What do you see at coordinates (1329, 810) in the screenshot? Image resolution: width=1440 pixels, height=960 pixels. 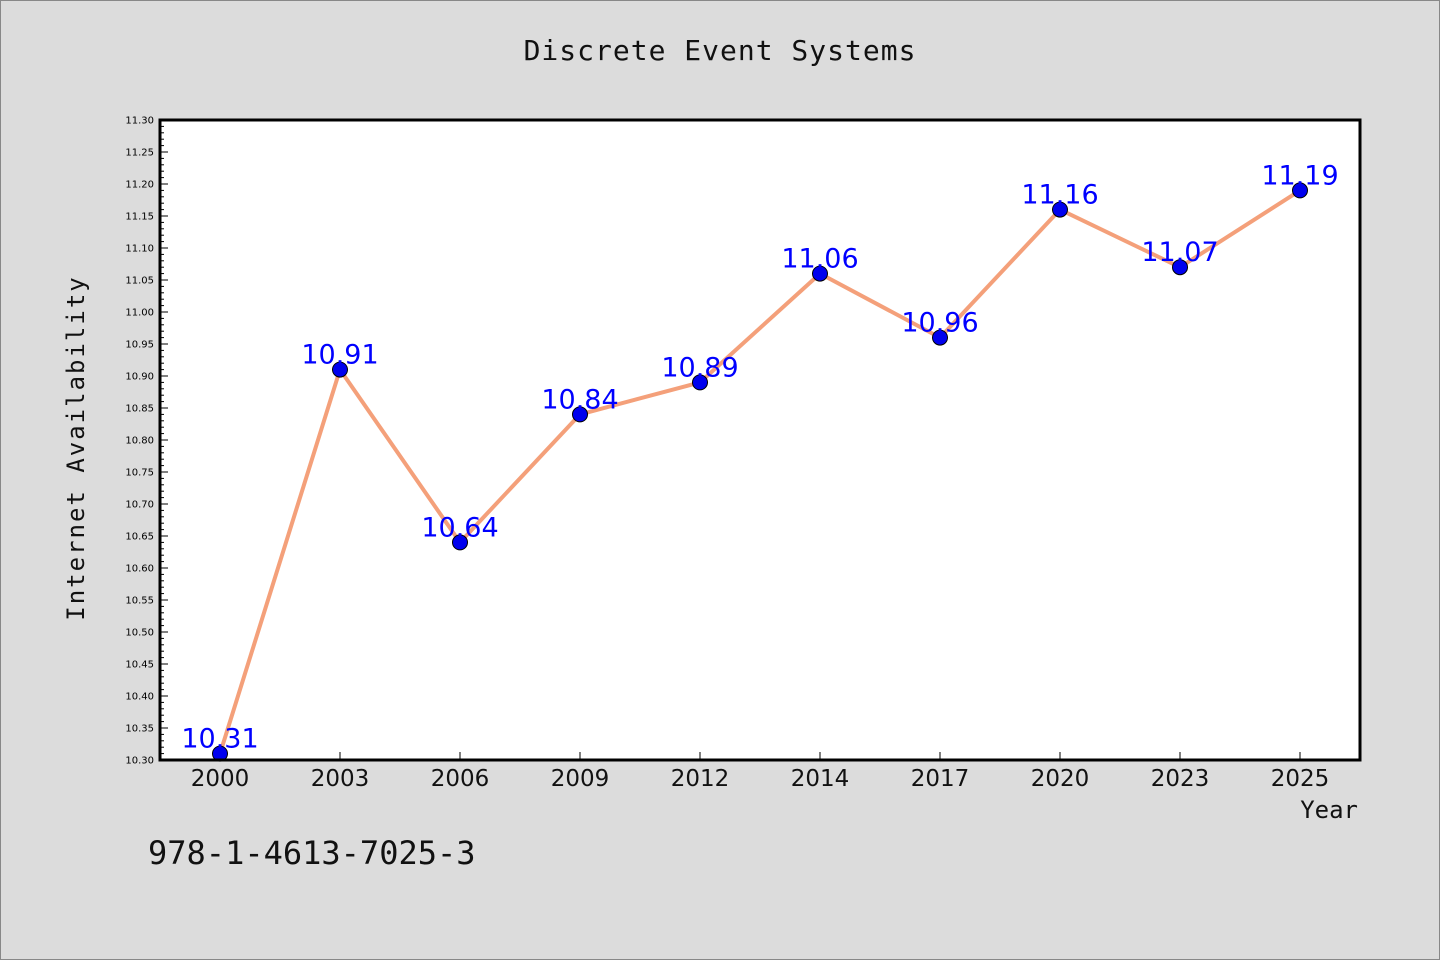 I see `x-axis-label: Year` at bounding box center [1329, 810].